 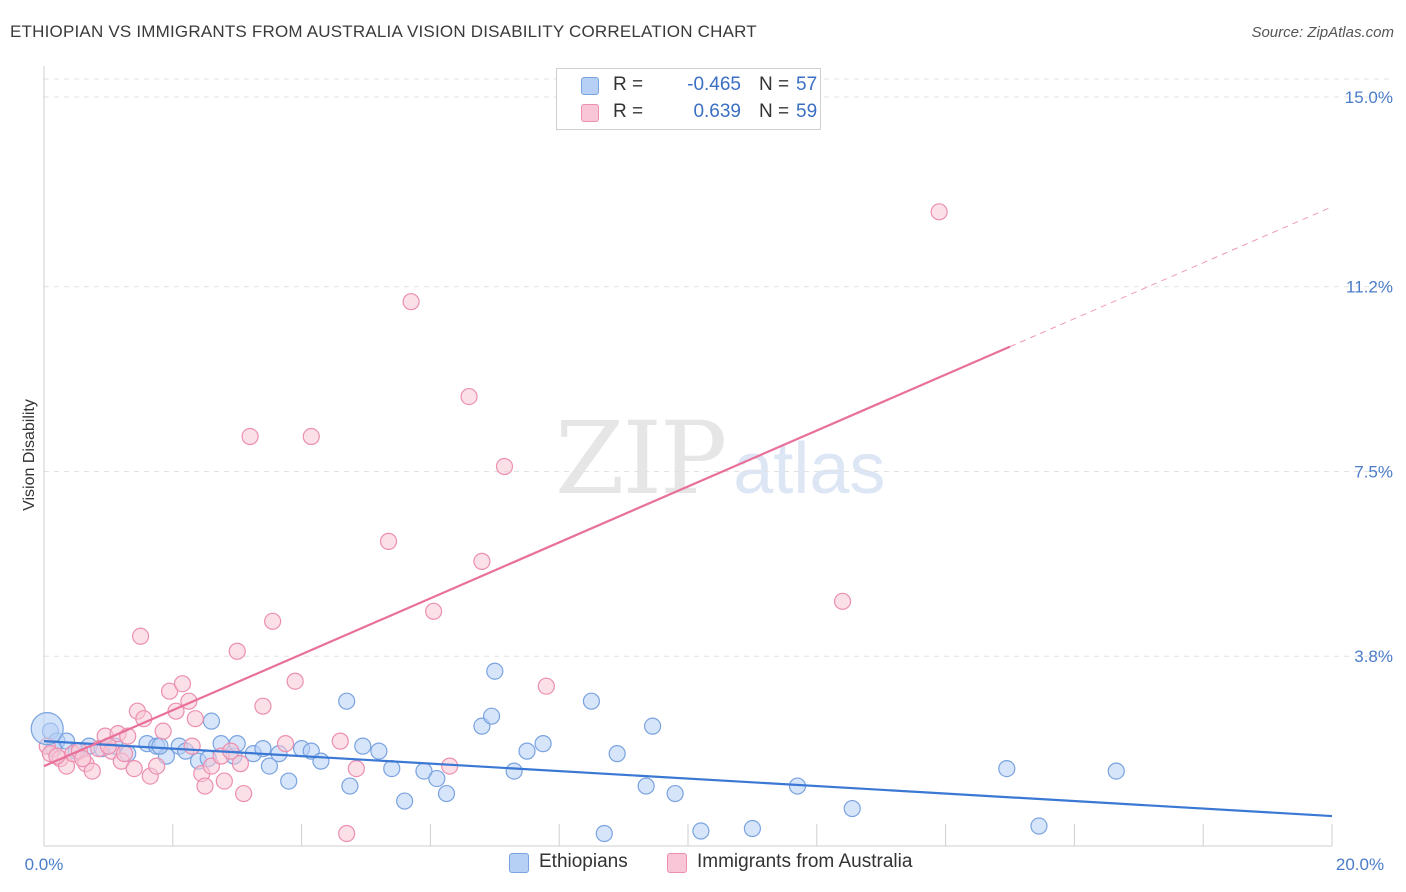 What do you see at coordinates (809, 469) in the screenshot?
I see `watermark-atlas: atlas` at bounding box center [809, 469].